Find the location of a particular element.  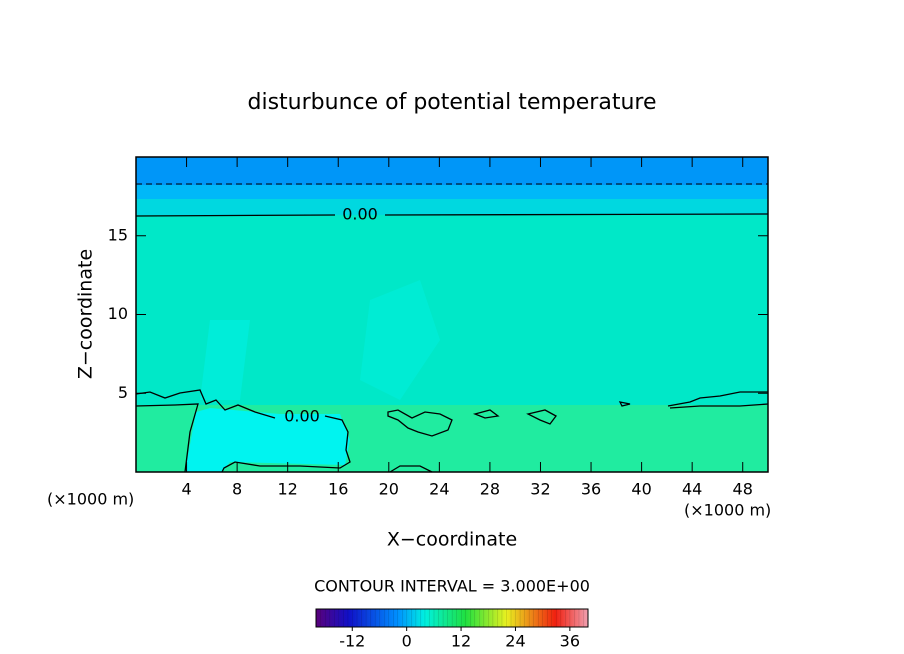

colorbar-tick-label: -12 is located at coordinates (352, 641).